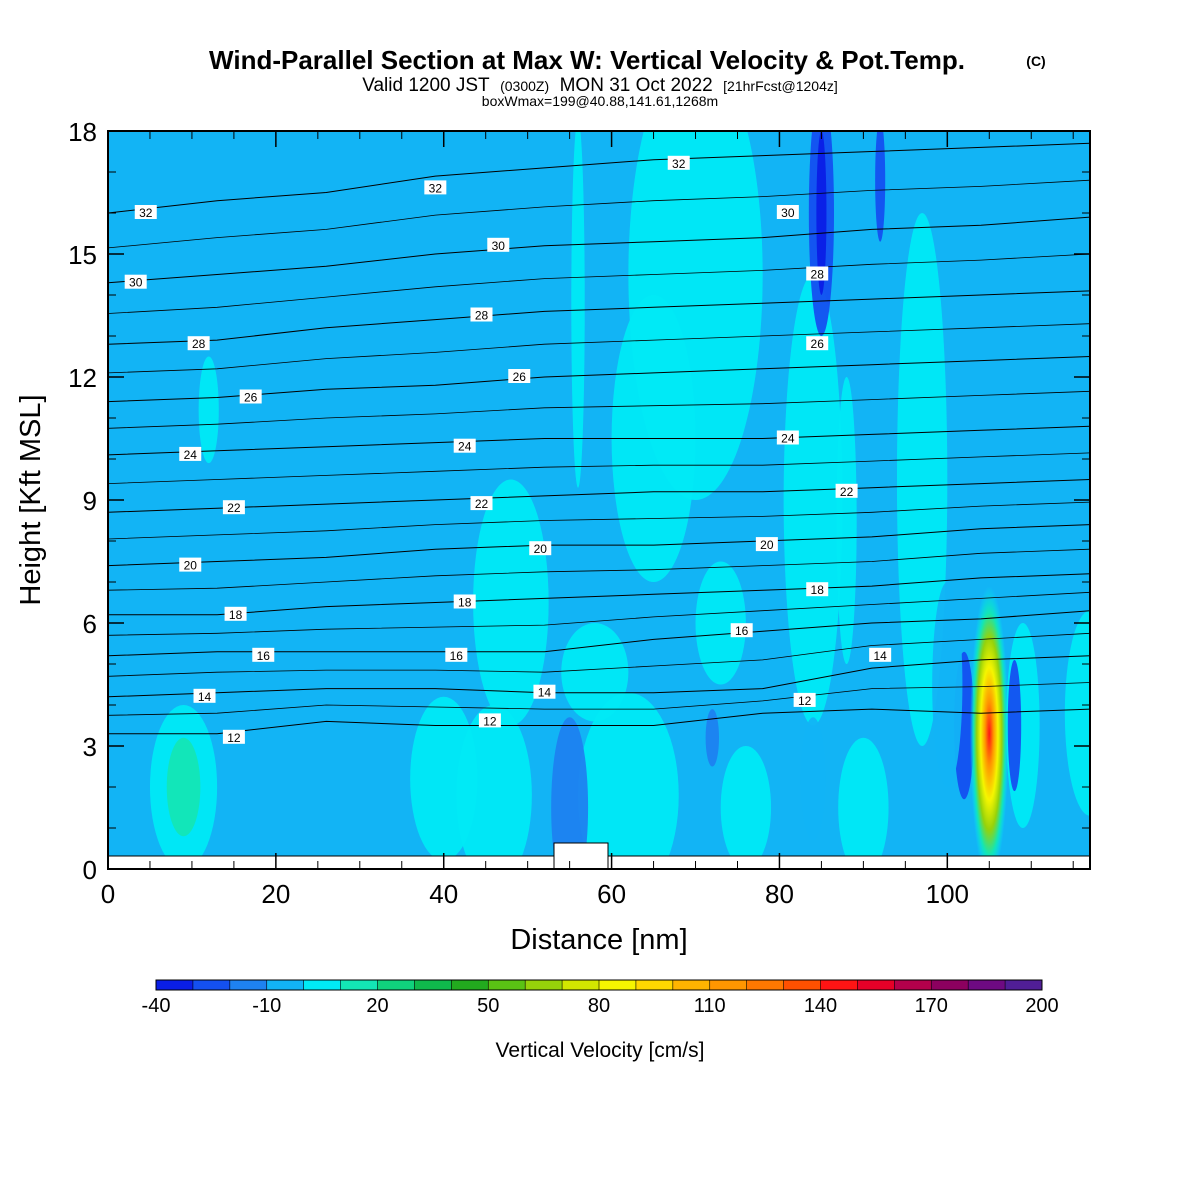  What do you see at coordinates (90, 501) in the screenshot?
I see `y-tick-label: 9` at bounding box center [90, 501].